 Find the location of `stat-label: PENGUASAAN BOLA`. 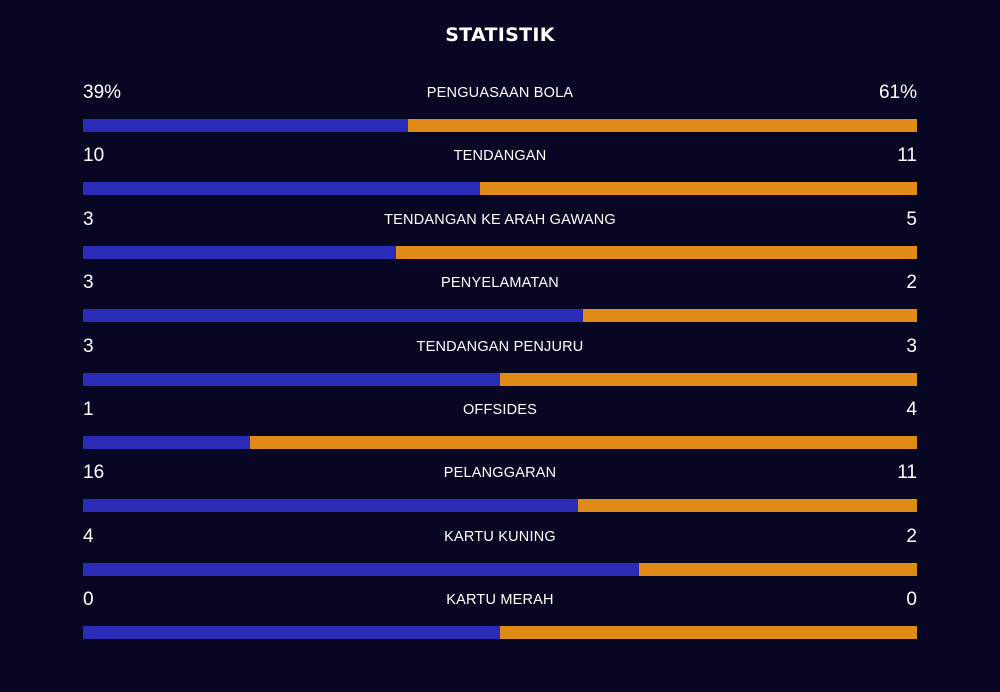

stat-label: PENGUASAAN BOLA is located at coordinates (500, 93).